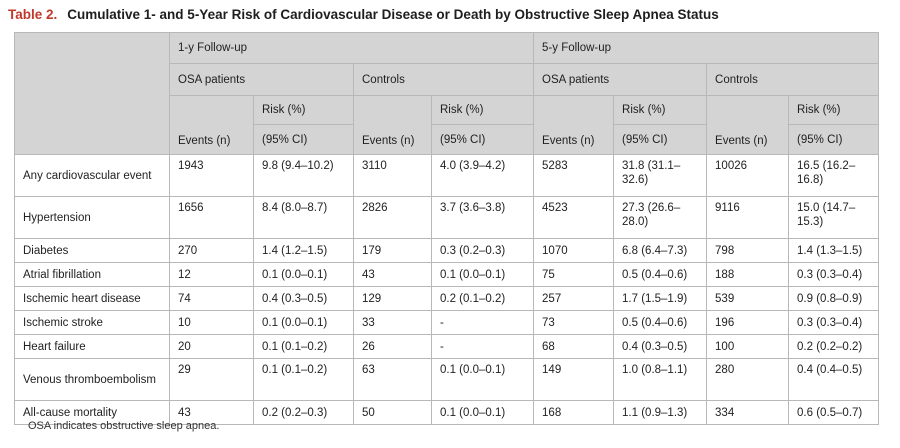 The width and height of the screenshot is (900, 448). Describe the element at coordinates (574, 379) in the screenshot. I see `cell: 149` at that location.